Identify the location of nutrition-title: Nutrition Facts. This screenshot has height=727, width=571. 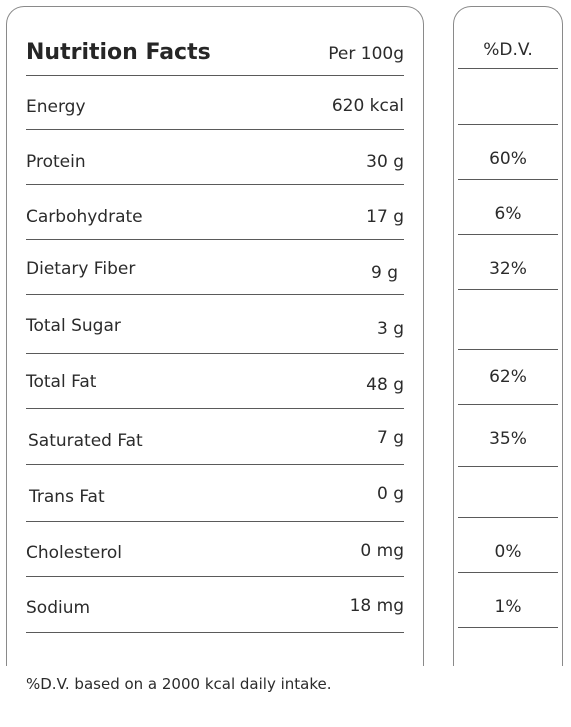
(118, 52).